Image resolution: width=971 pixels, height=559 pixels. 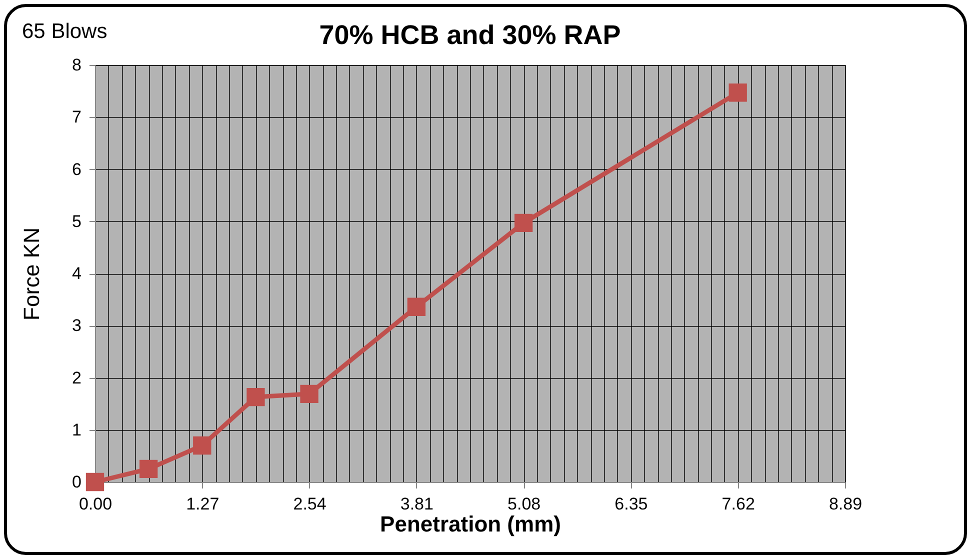 What do you see at coordinates (77, 169) in the screenshot?
I see `y-tick-label: 6` at bounding box center [77, 169].